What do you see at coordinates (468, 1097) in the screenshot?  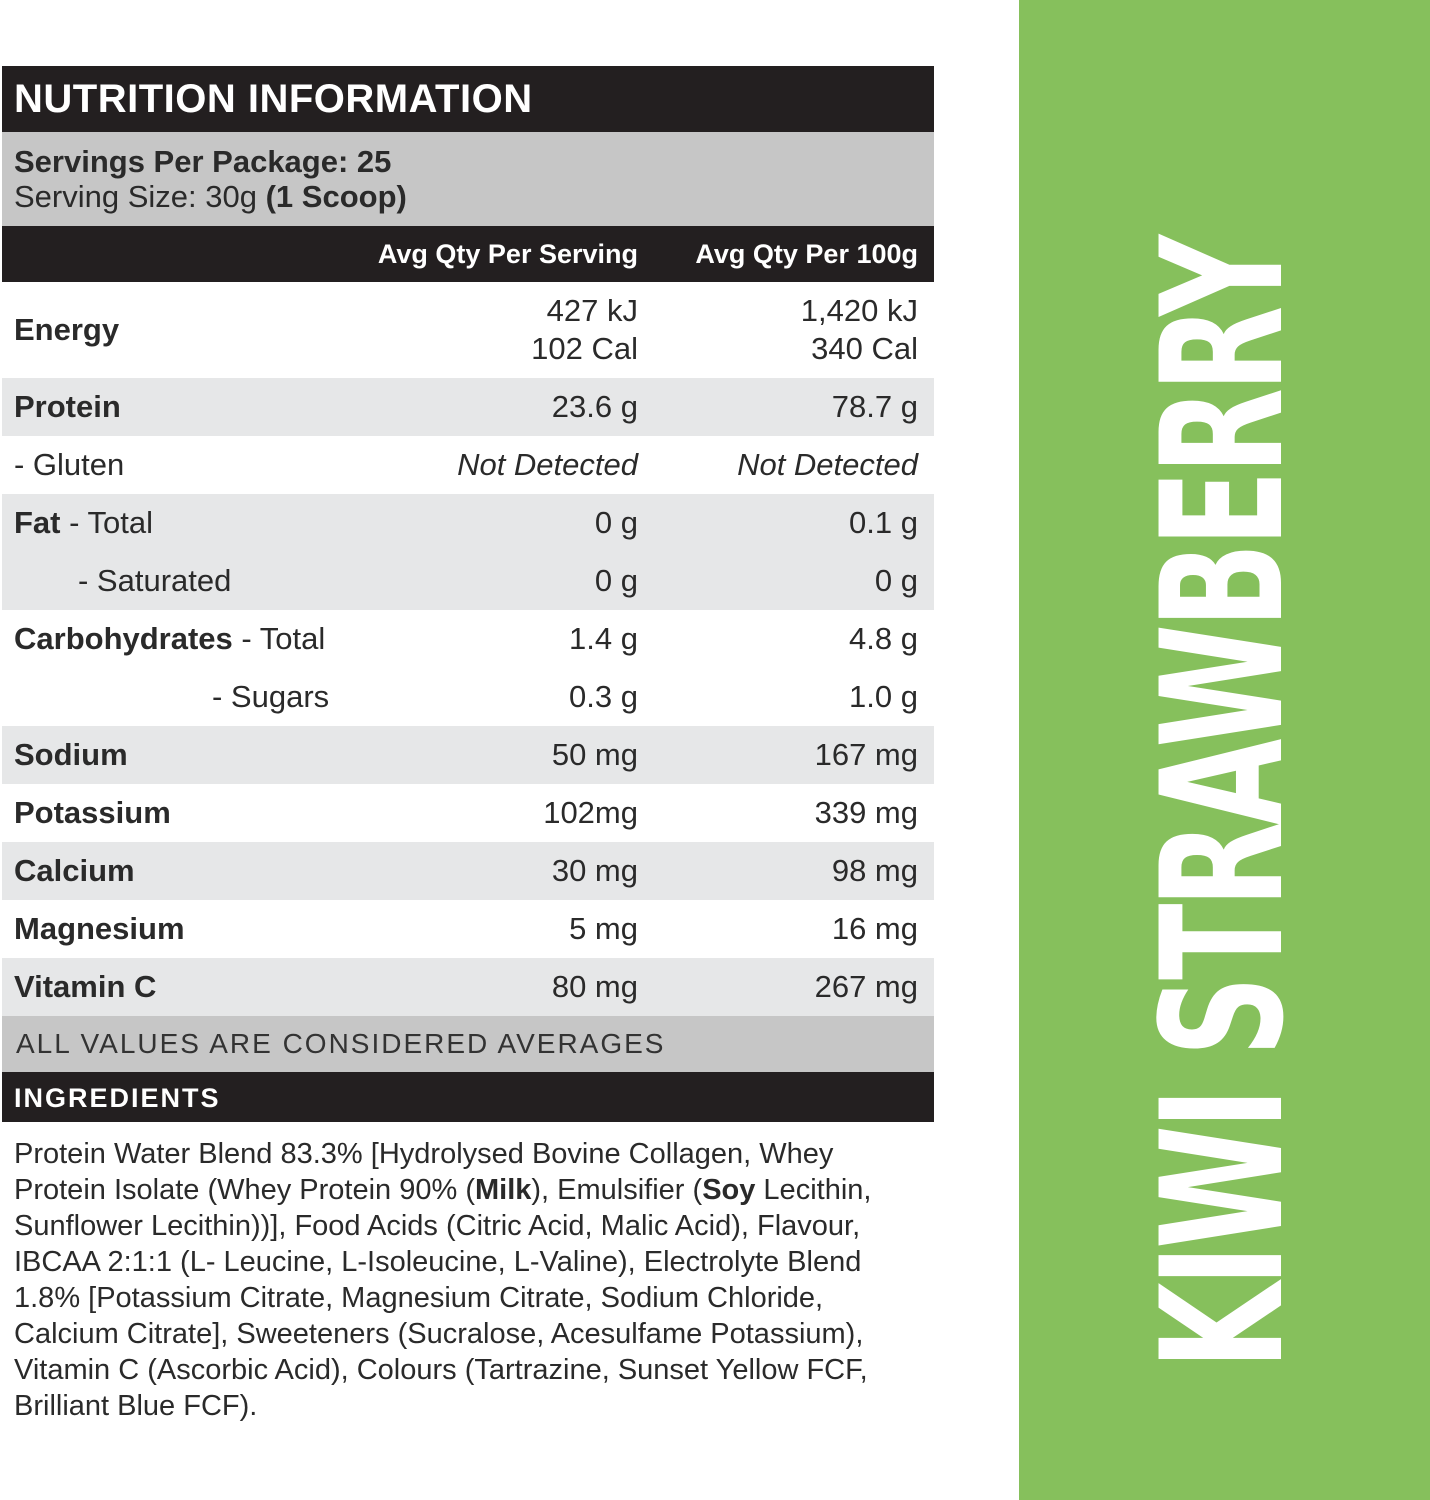 I see `ingredients-heading: INGREDIENTS` at bounding box center [468, 1097].